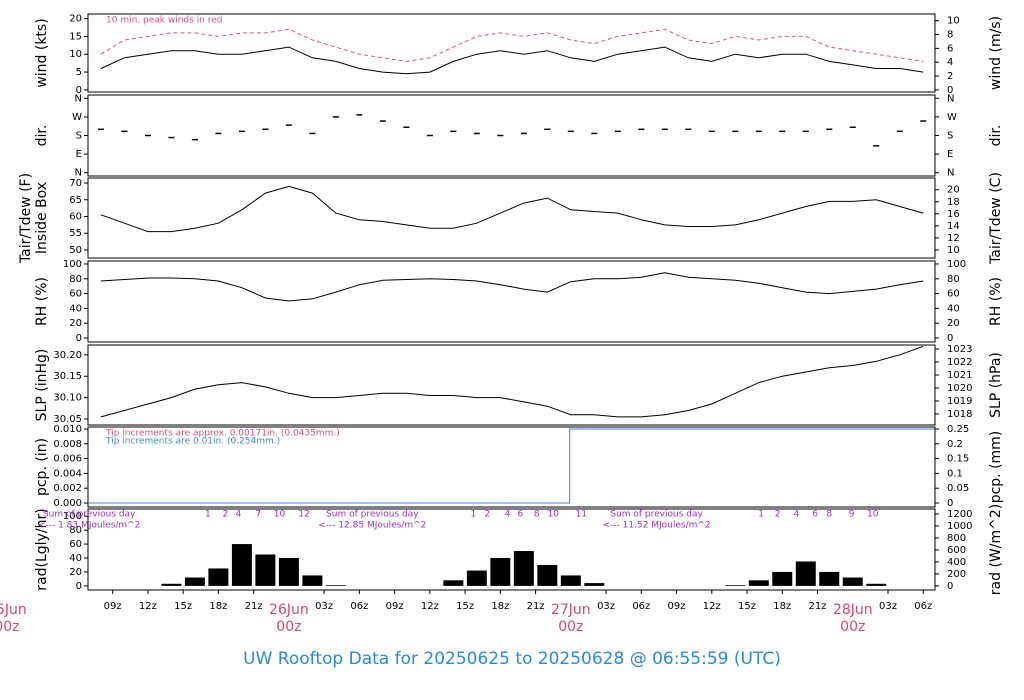 Image resolution: width=1024 pixels, height=700 pixels. Describe the element at coordinates (67, 429) in the screenshot. I see `y-tick-label: 0.010` at that location.